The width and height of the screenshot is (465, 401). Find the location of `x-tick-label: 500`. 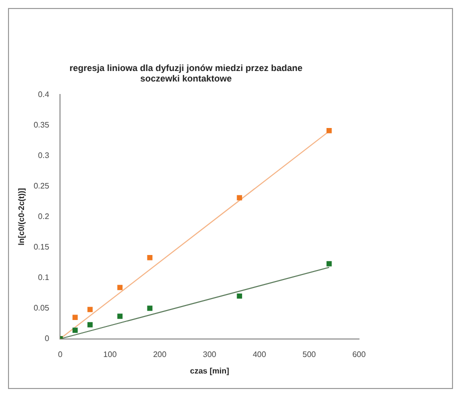

x-tick-label: 500 is located at coordinates (309, 354).